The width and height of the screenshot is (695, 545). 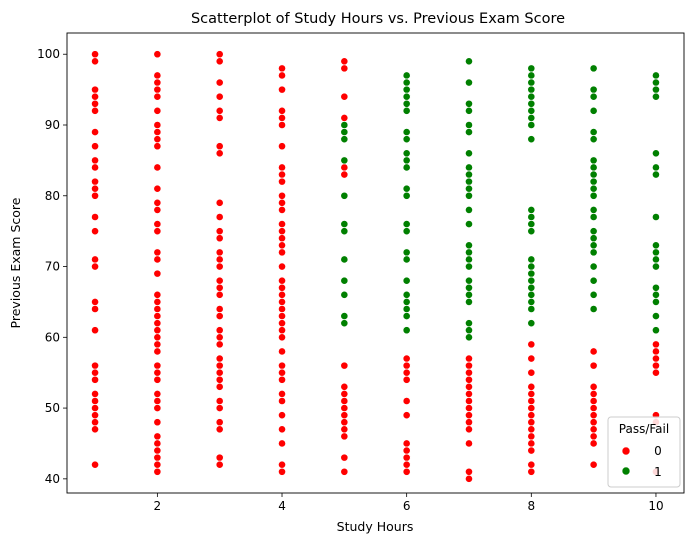 What do you see at coordinates (407, 506) in the screenshot?
I see `x-tick-label: 6` at bounding box center [407, 506].